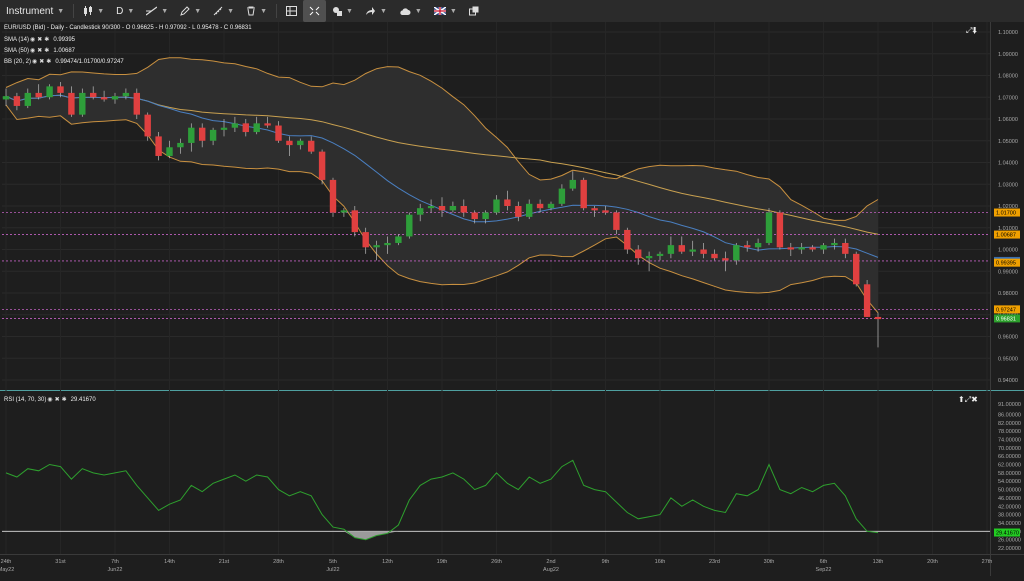 This screenshot has height=581, width=1024. I want to click on time-tick-label: 26th, so click(496, 562).